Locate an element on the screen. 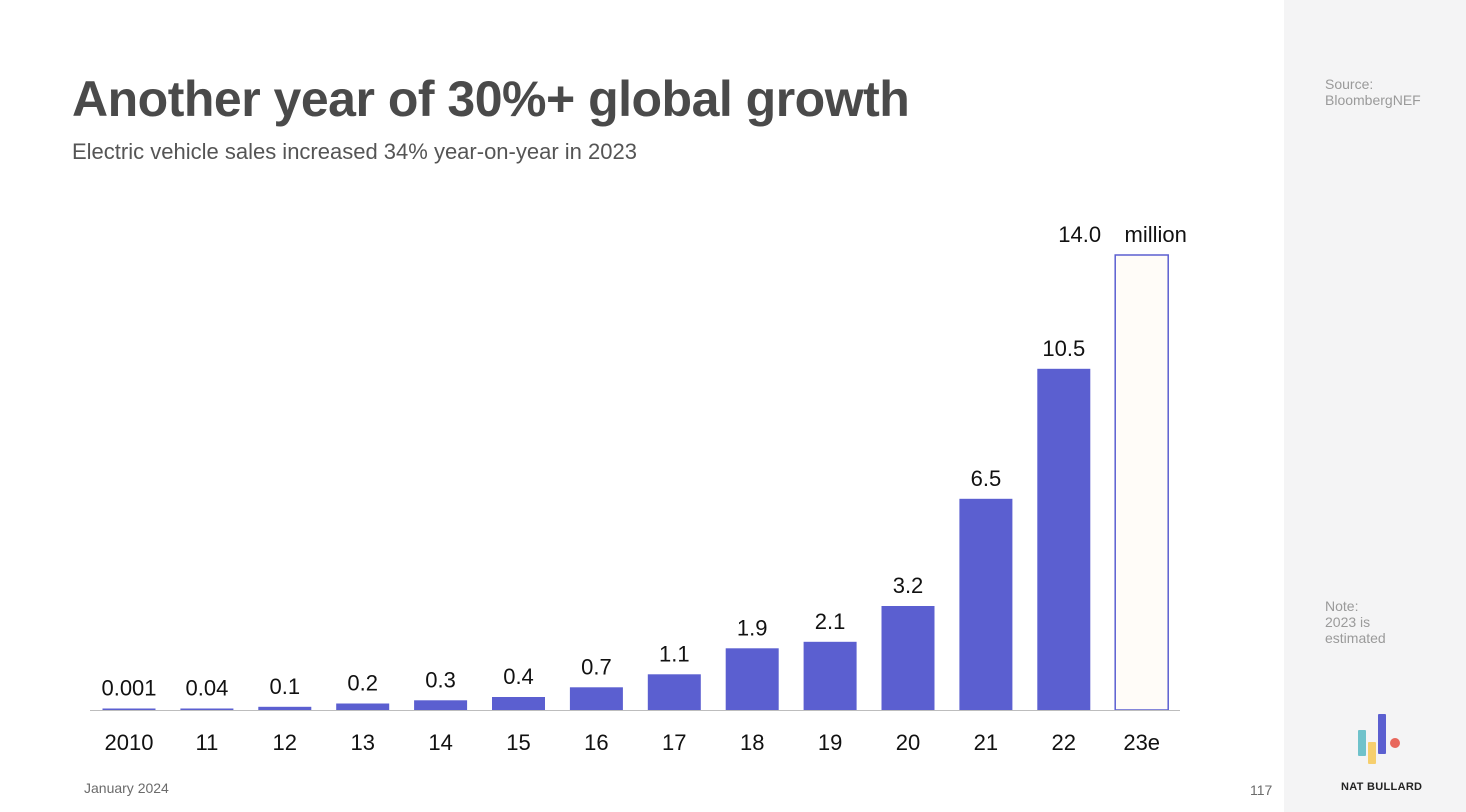 This screenshot has width=1466, height=812. data-label: 0.2 is located at coordinates (362, 683).